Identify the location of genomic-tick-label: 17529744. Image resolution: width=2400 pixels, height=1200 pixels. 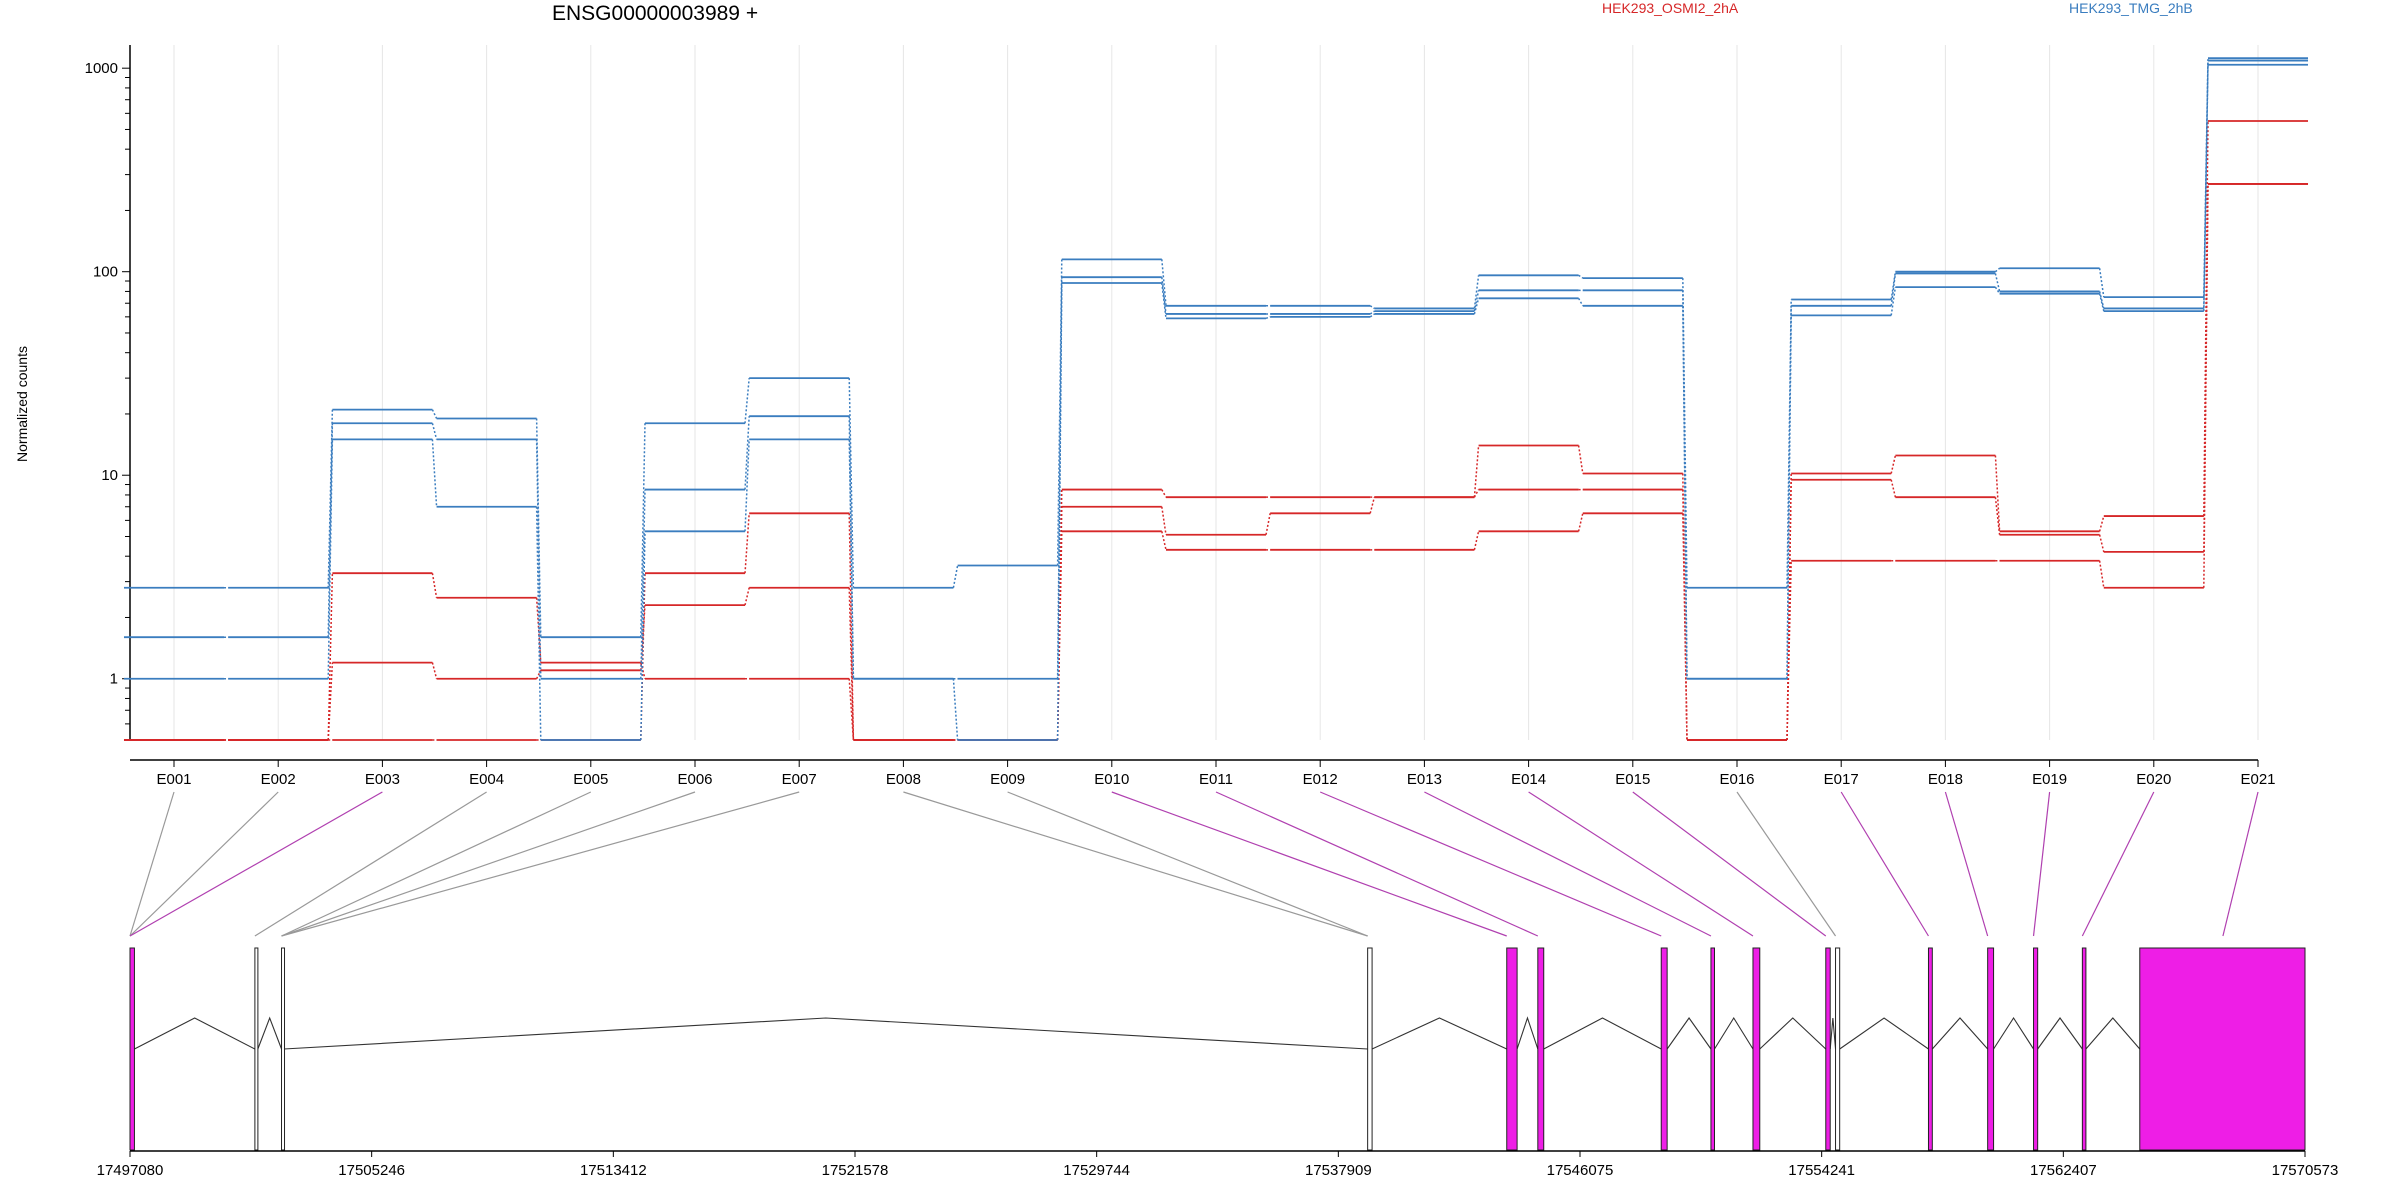
(1096, 1170).